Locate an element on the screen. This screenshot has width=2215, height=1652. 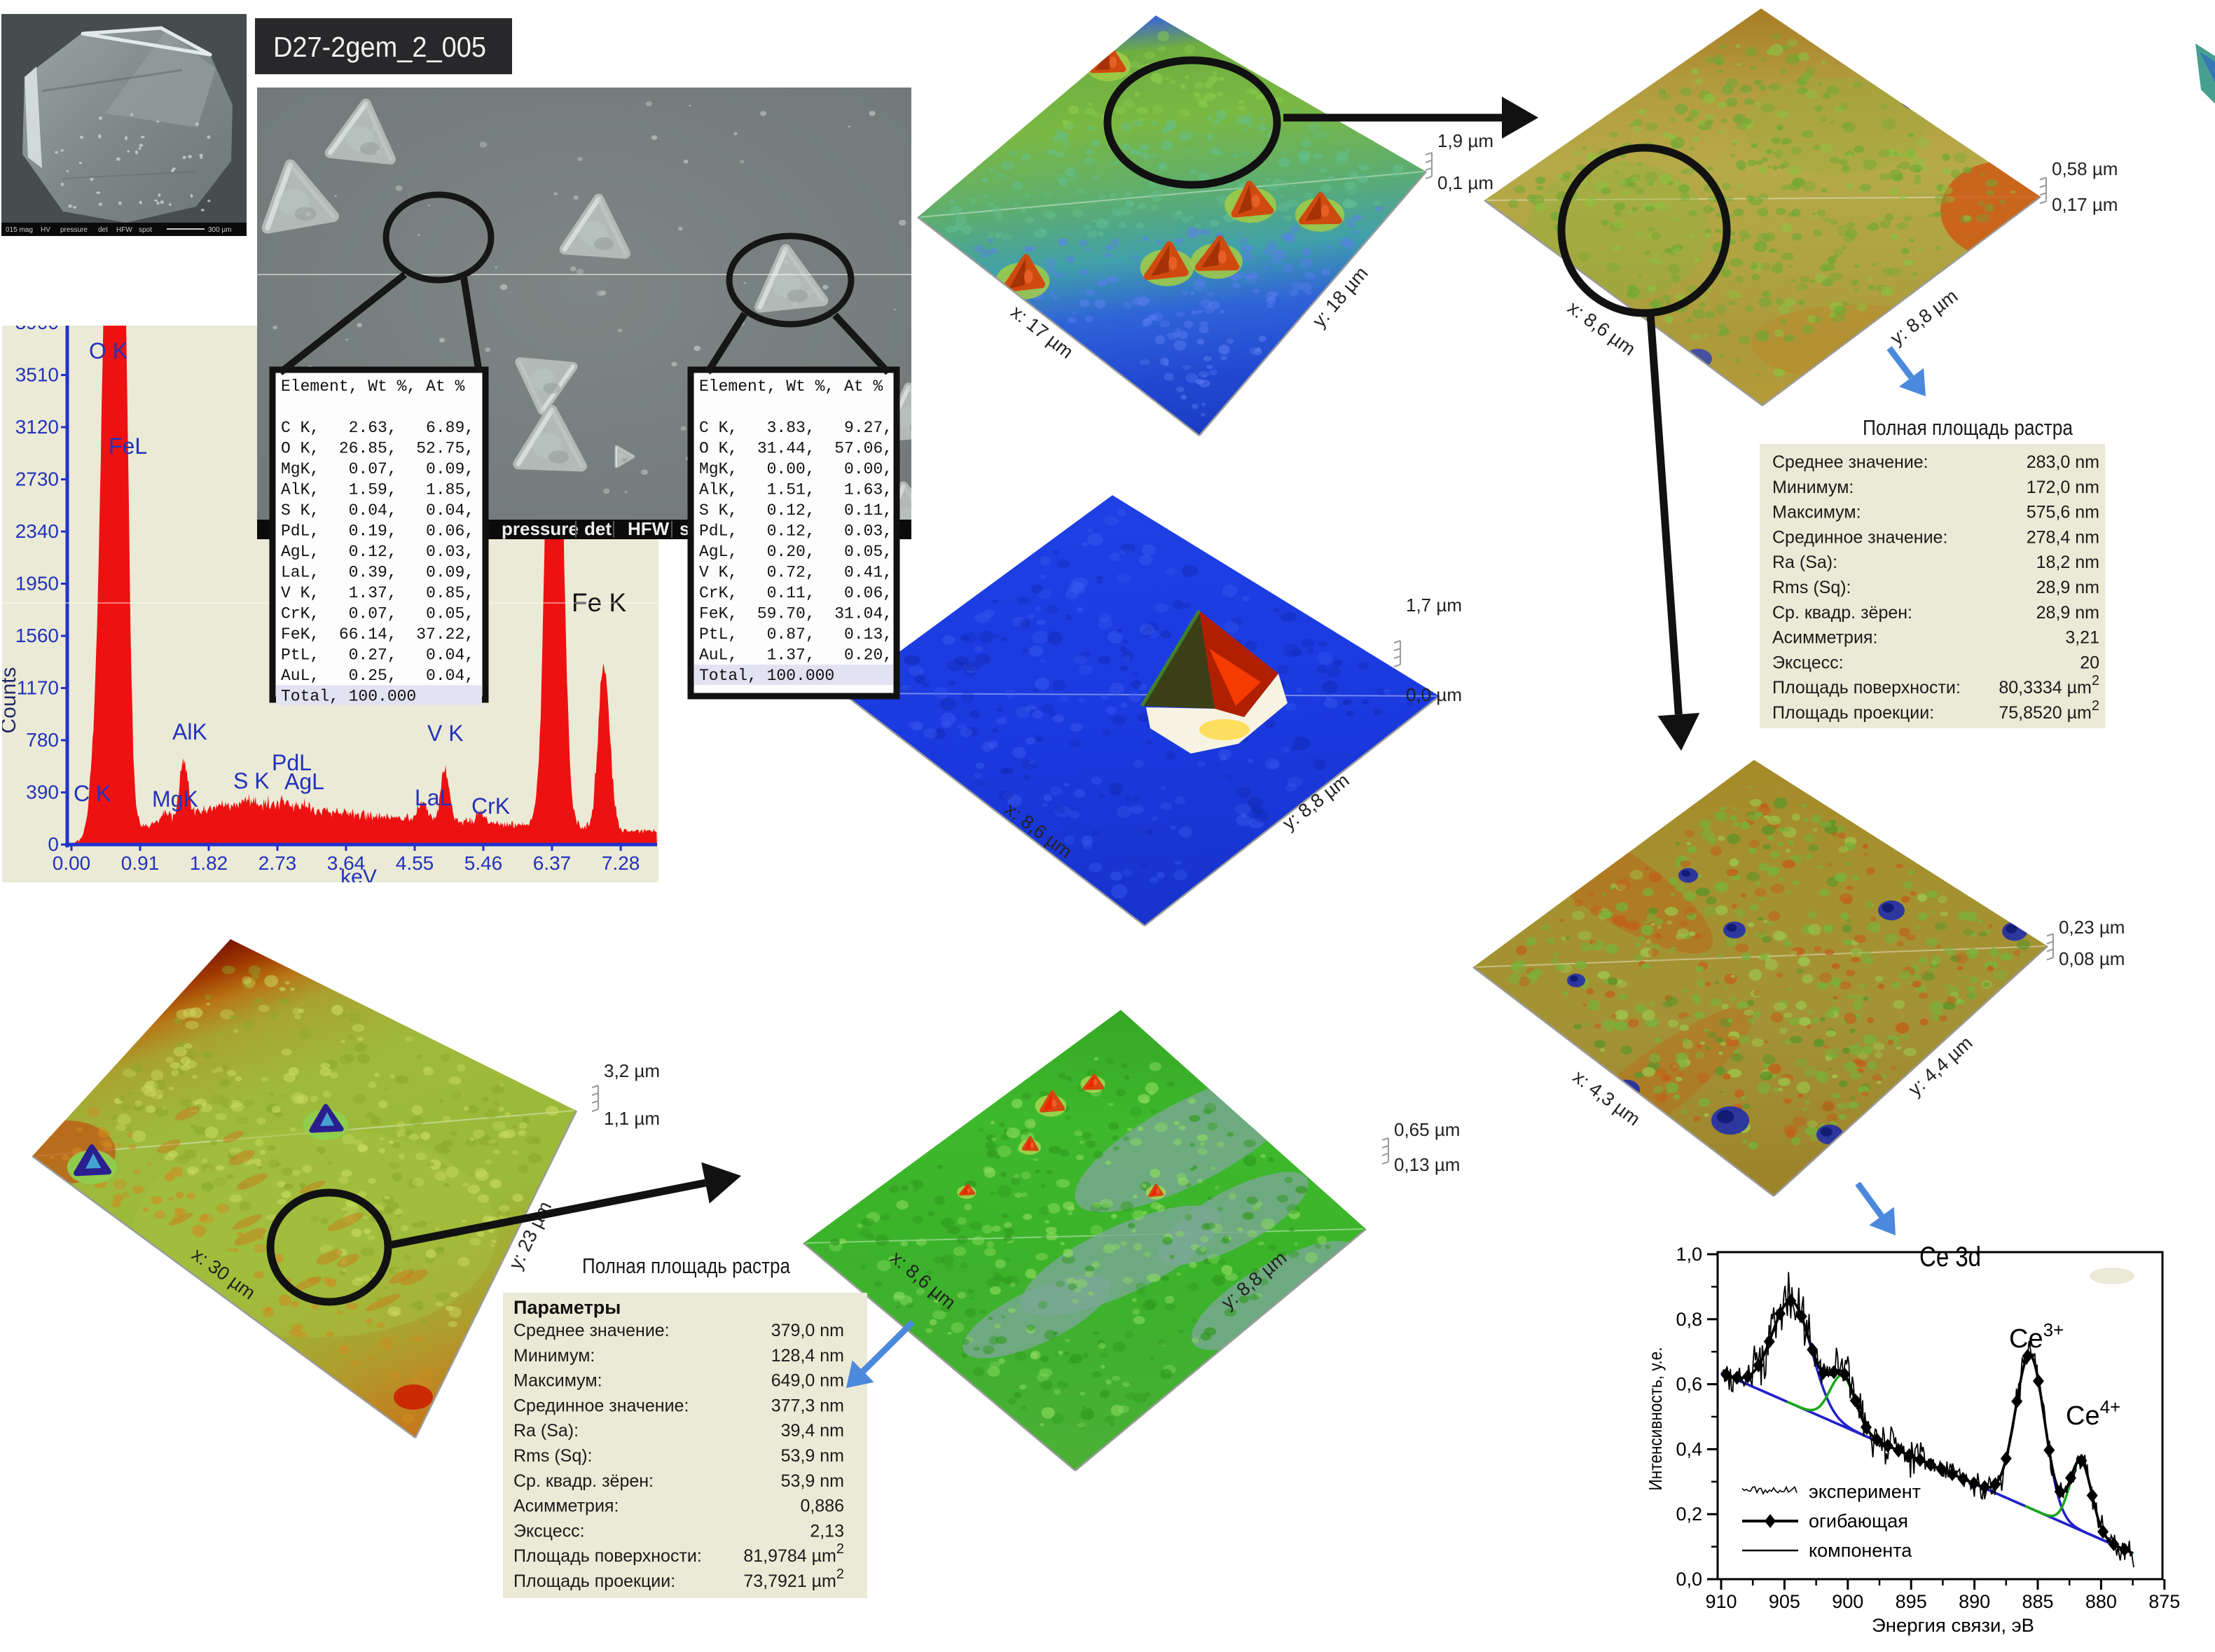
svg-text: 880 is located at coordinates (2101, 1601).